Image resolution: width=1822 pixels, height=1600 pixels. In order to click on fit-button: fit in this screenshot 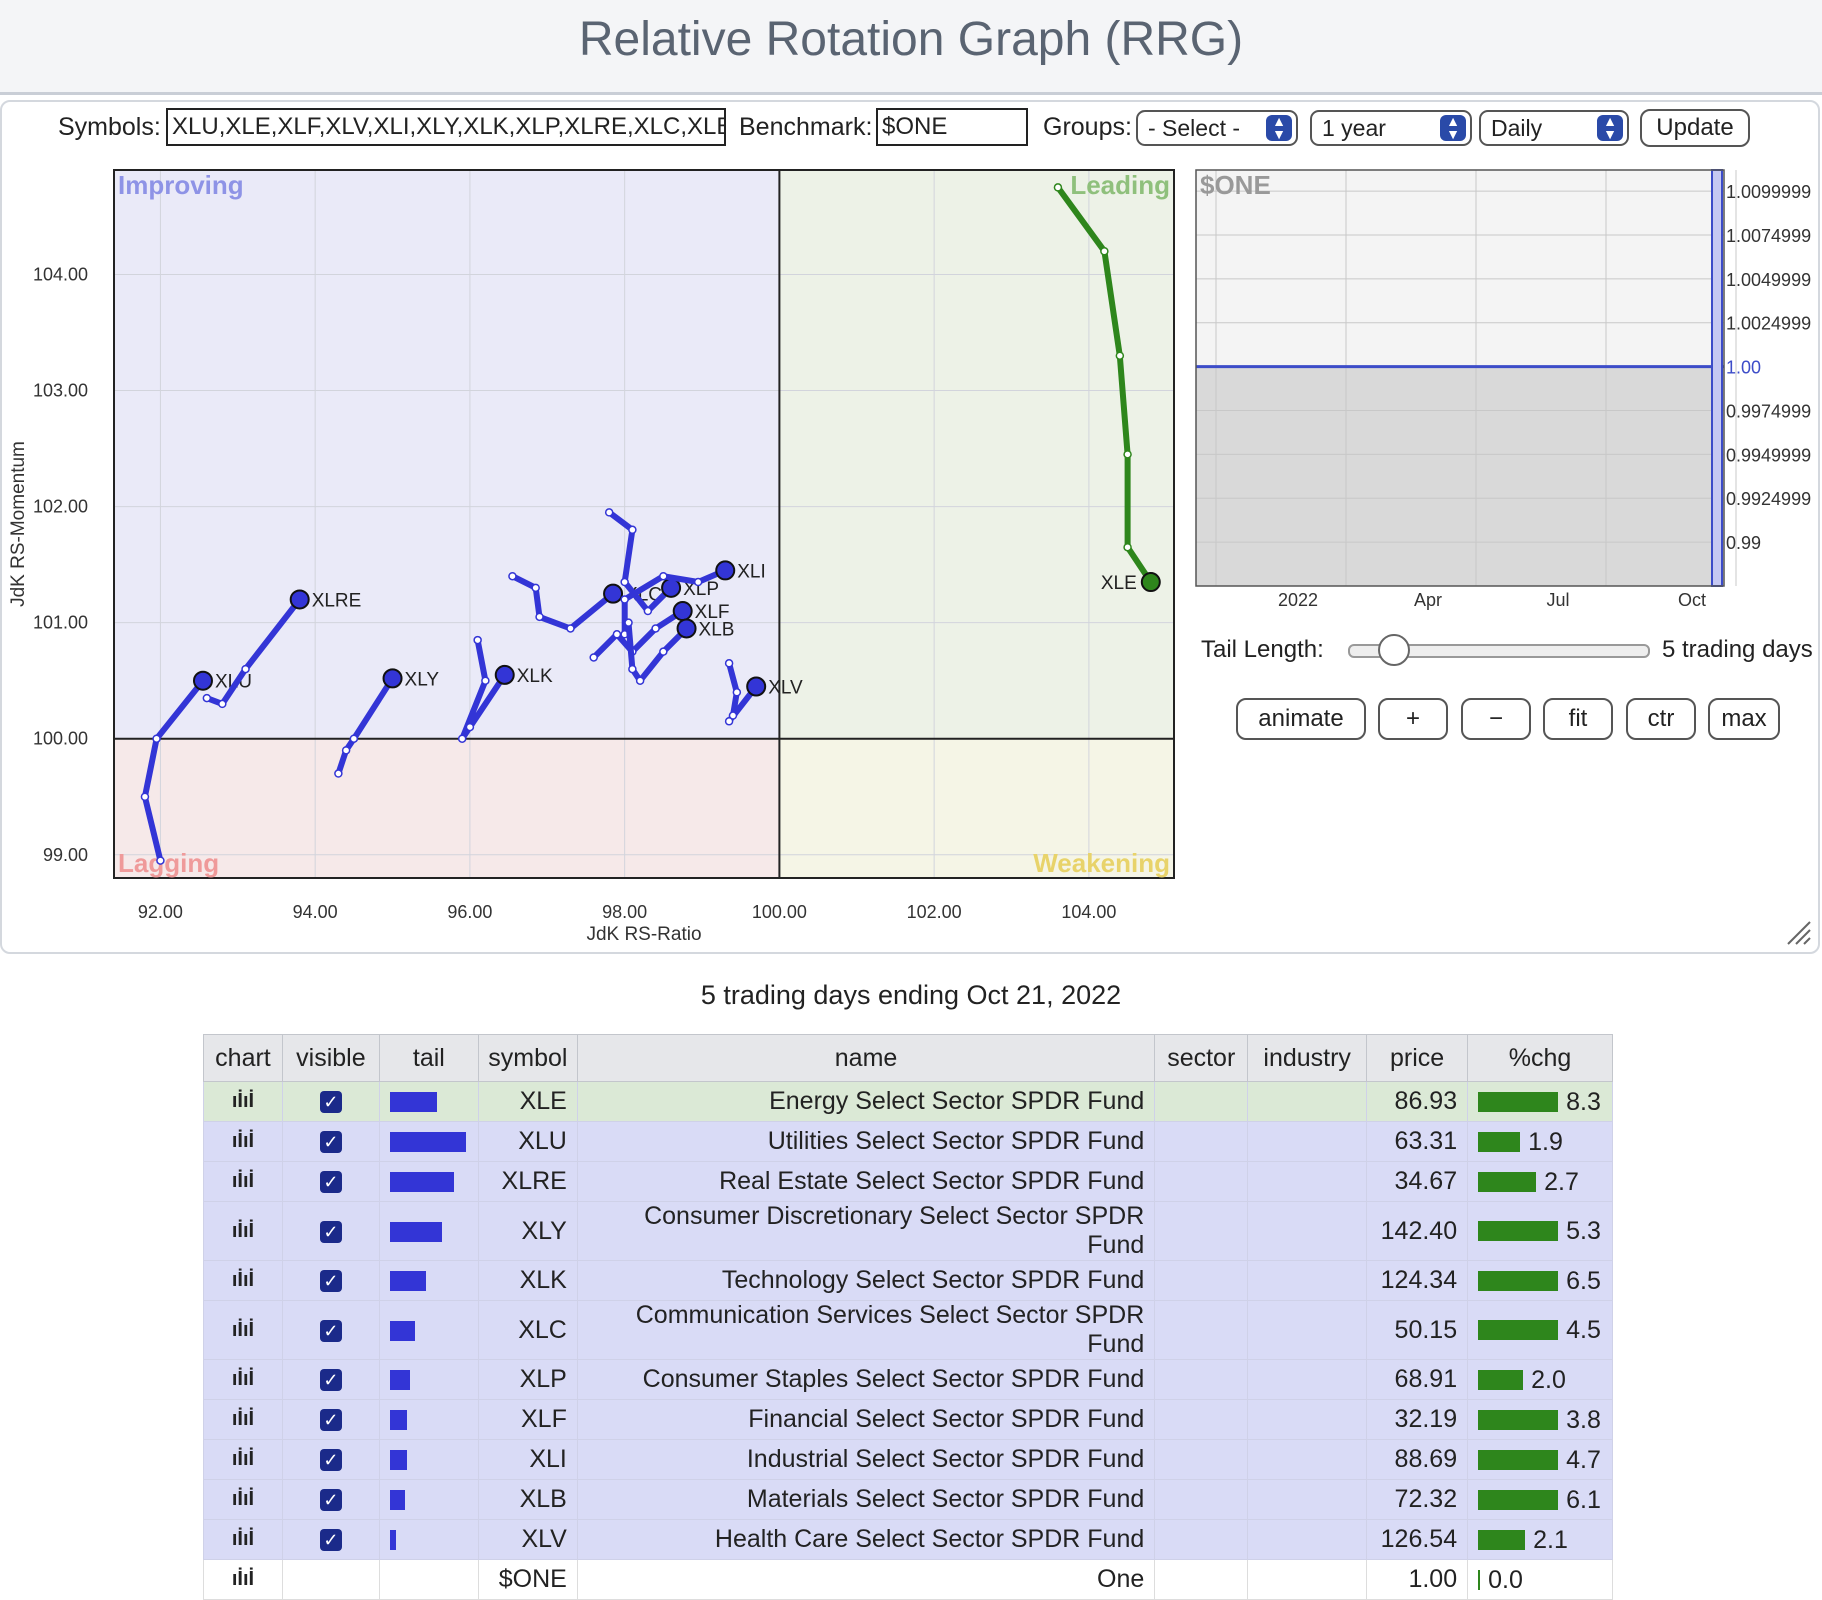, I will do `click(1578, 719)`.